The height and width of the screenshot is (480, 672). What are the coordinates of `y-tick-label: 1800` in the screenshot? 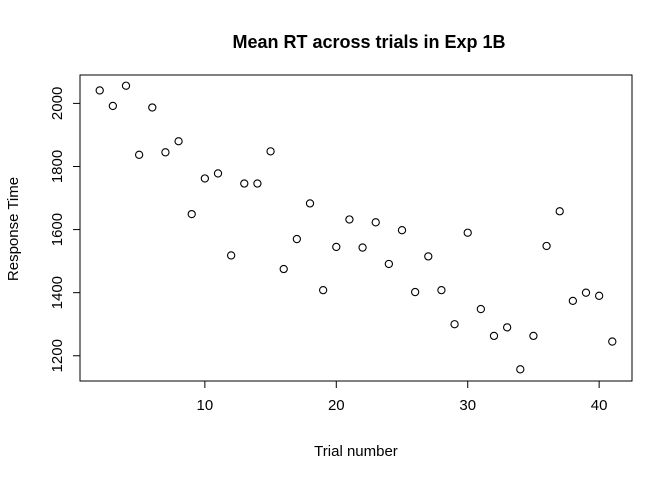 It's located at (57, 166).